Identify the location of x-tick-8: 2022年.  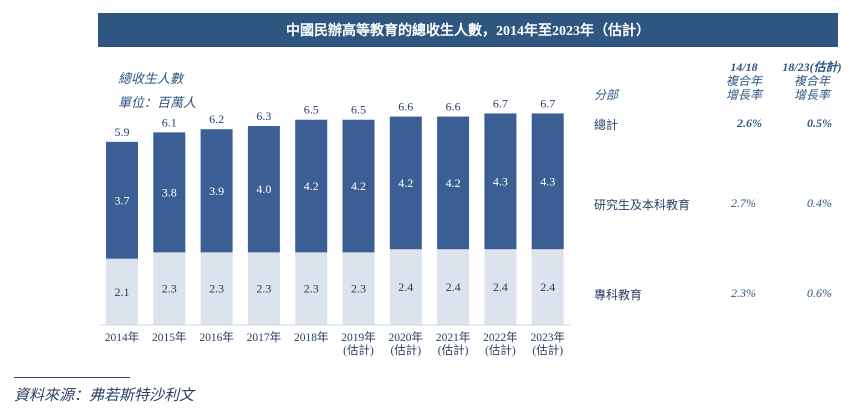
(500, 337).